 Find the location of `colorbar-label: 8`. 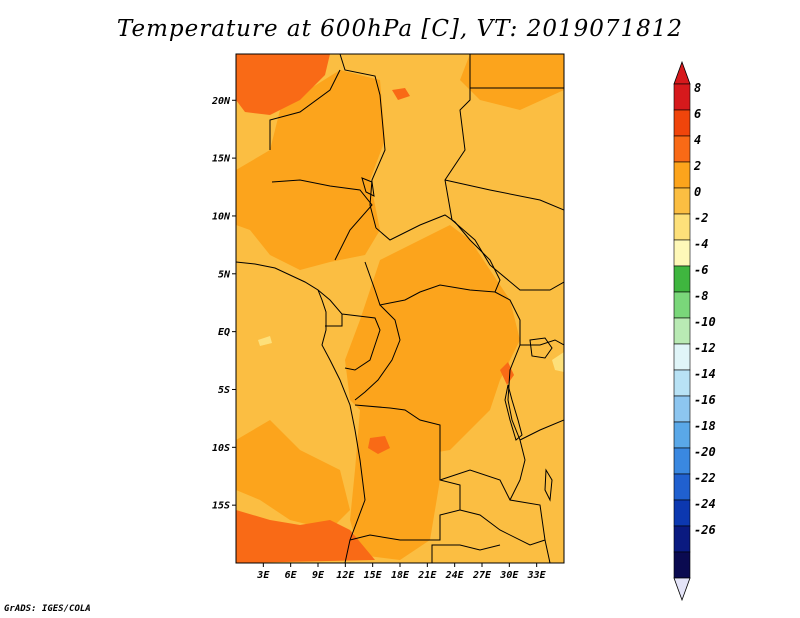

colorbar-label: 8 is located at coordinates (697, 88).